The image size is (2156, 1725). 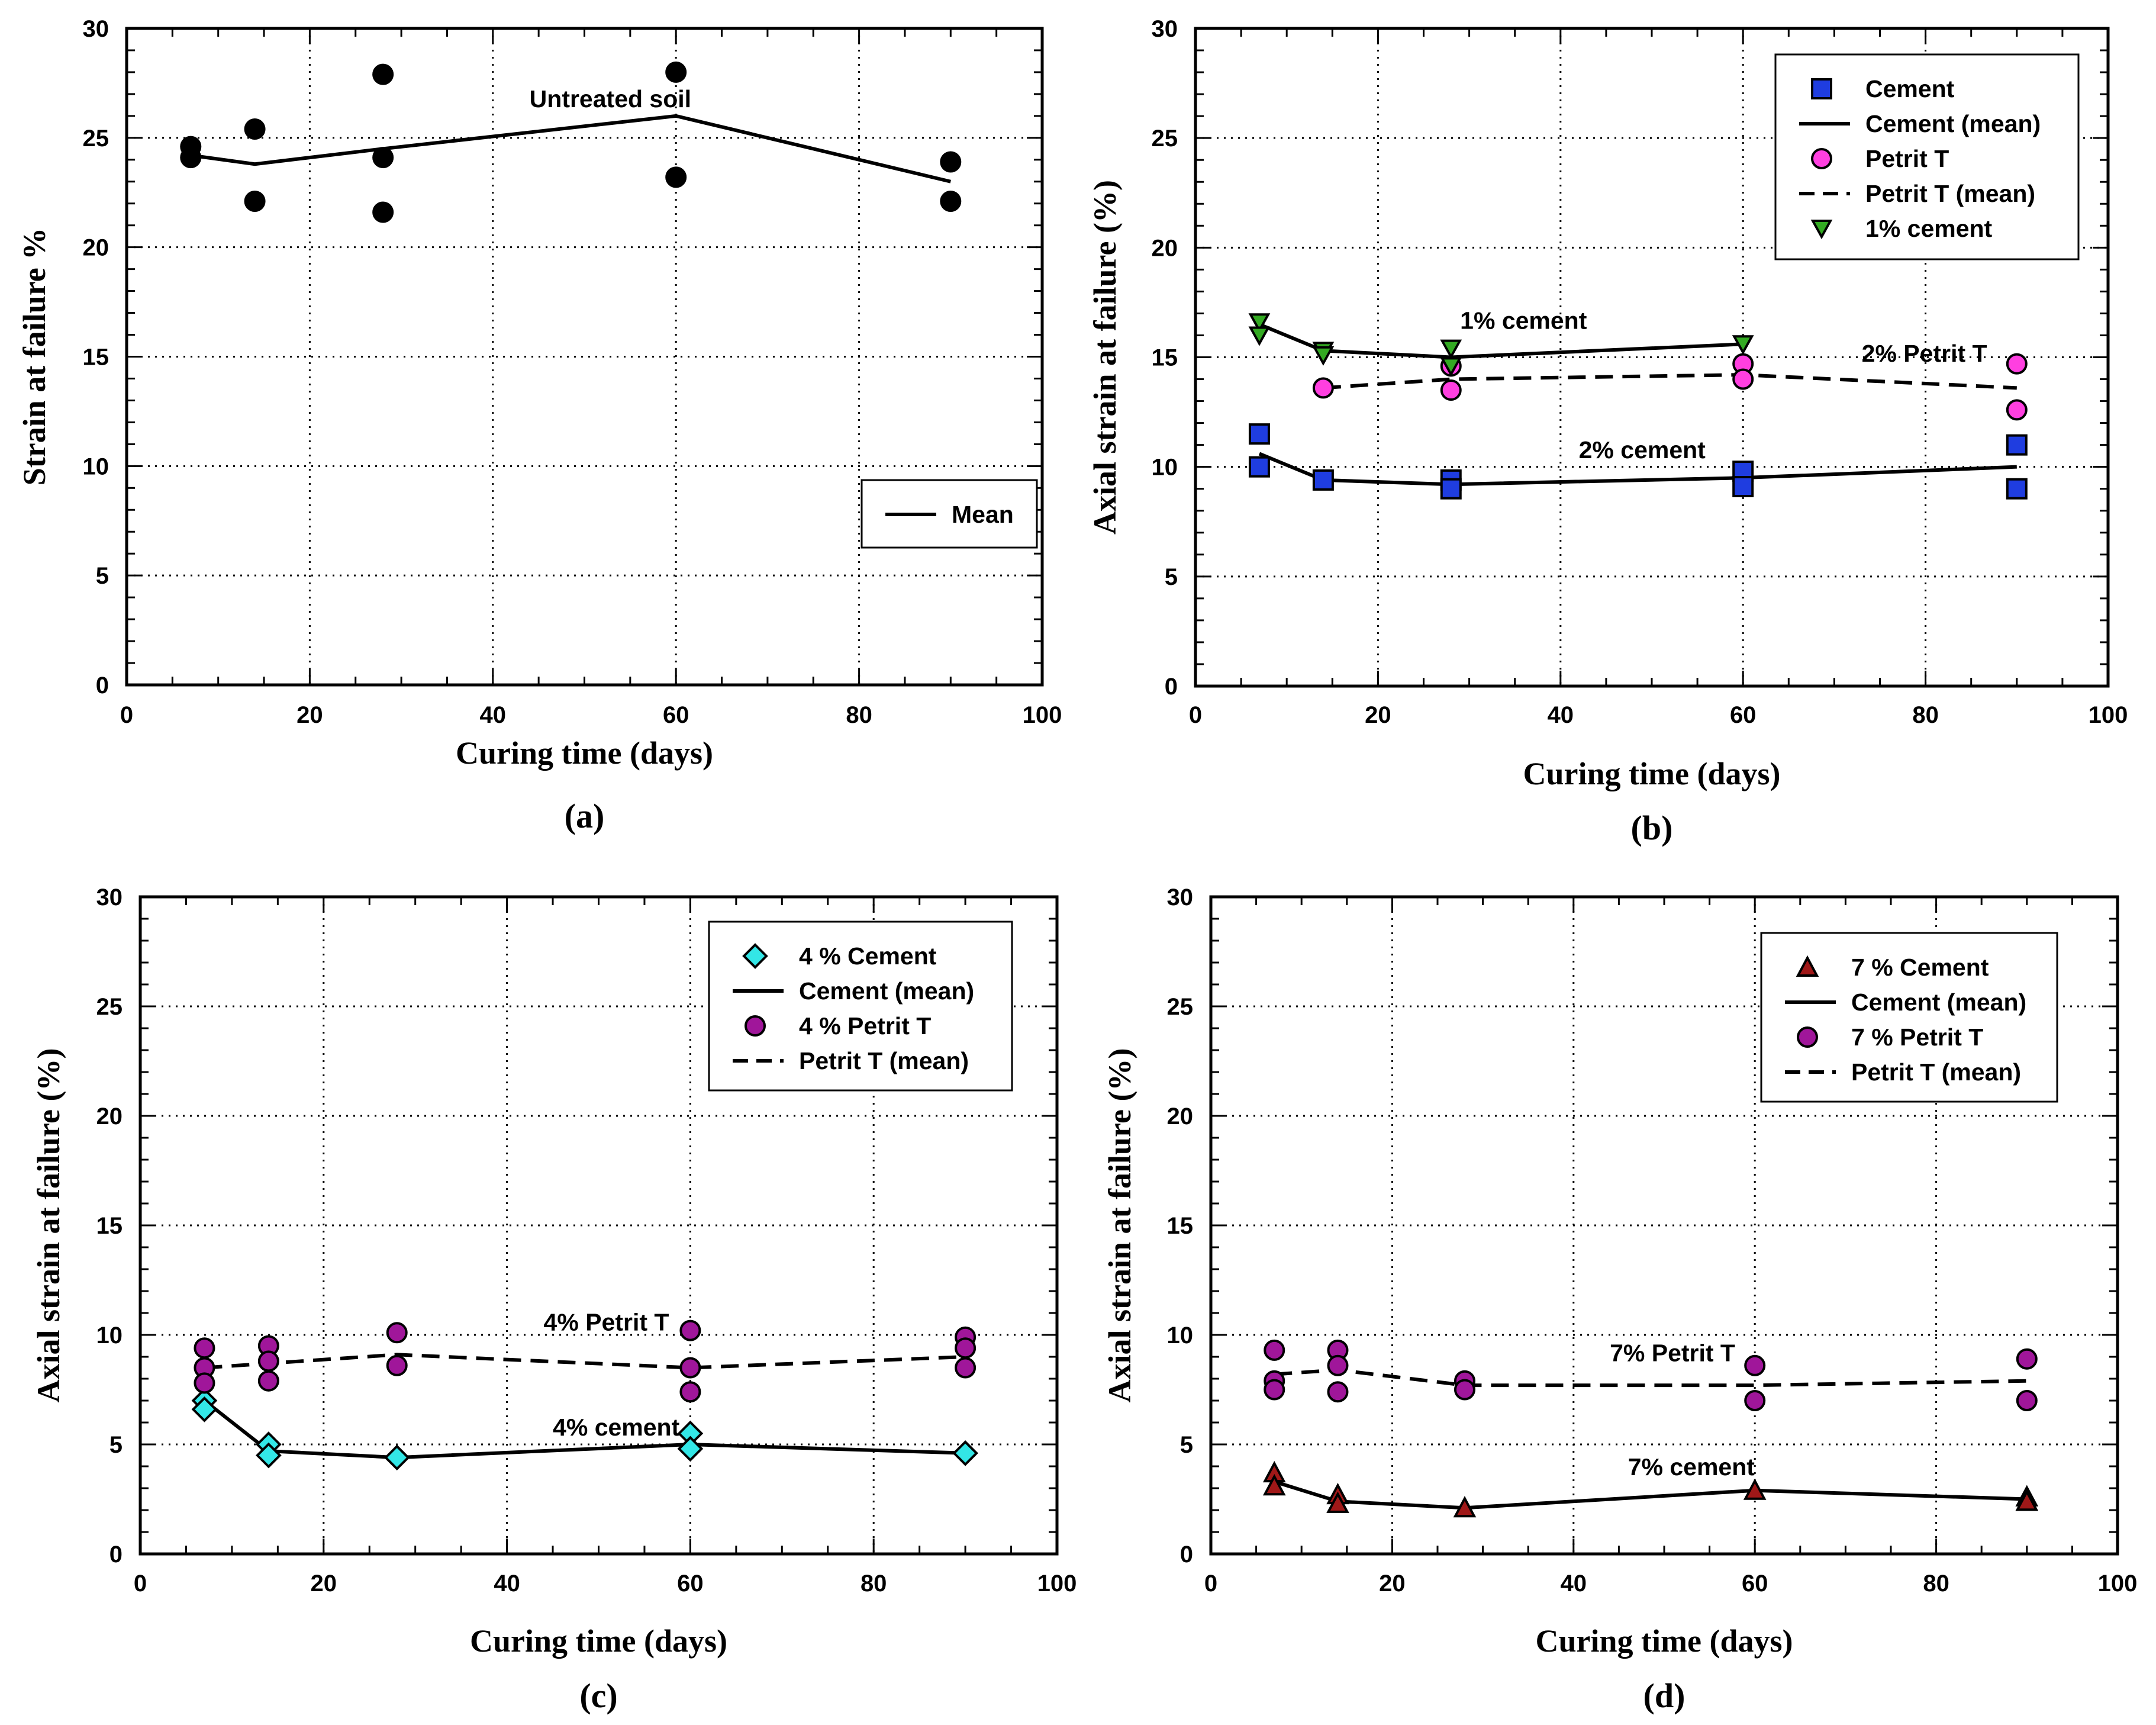 I want to click on legend-label: 7 % Cement, so click(x=1920, y=967).